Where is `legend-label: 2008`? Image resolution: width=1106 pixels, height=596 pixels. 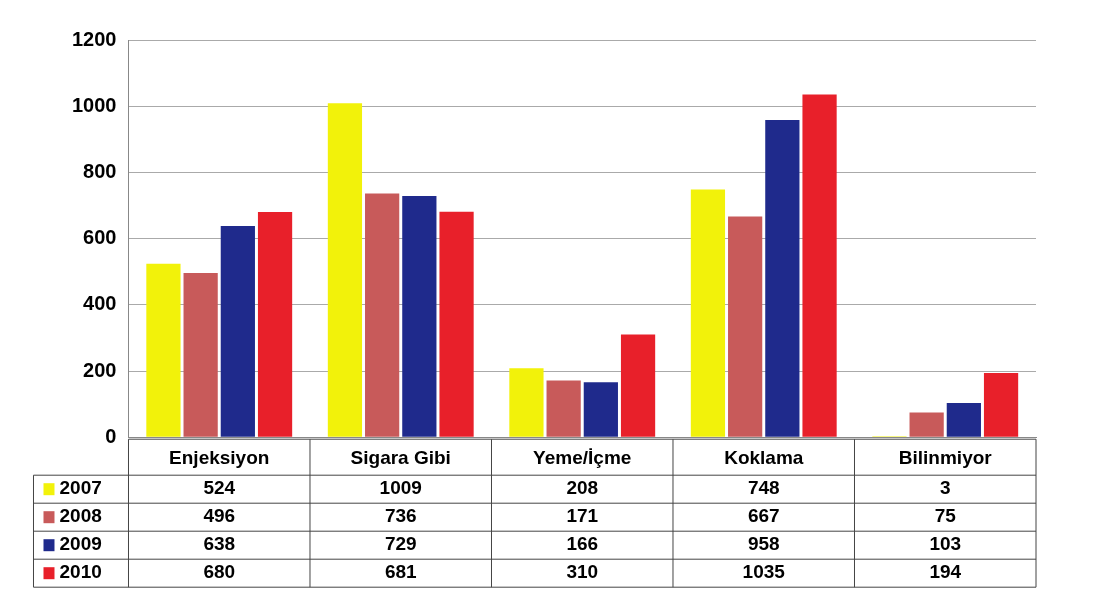
legend-label: 2008 is located at coordinates (80, 516).